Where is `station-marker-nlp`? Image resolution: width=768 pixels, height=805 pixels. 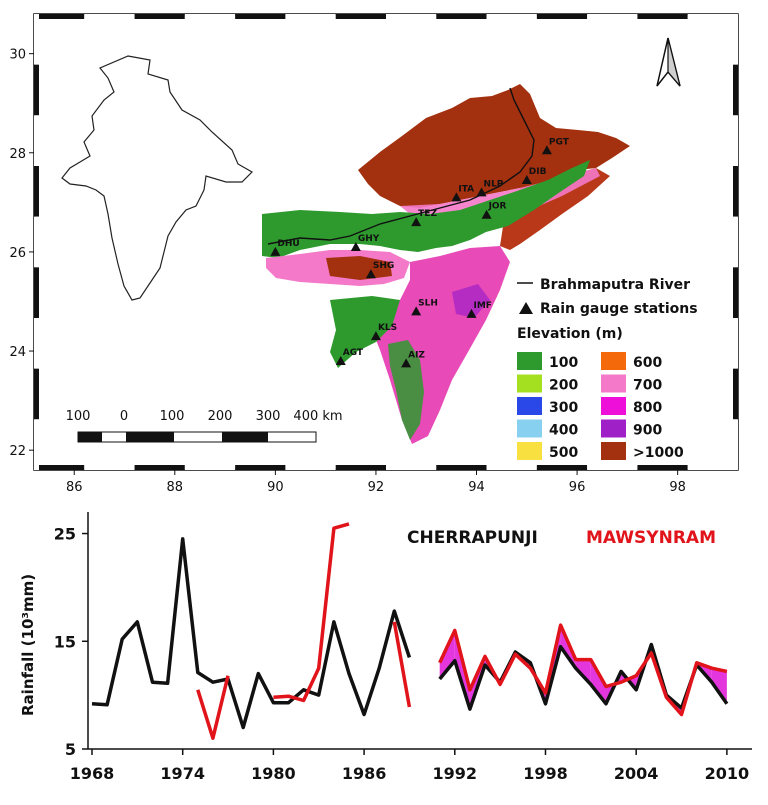
station-marker-nlp is located at coordinates (481, 192).